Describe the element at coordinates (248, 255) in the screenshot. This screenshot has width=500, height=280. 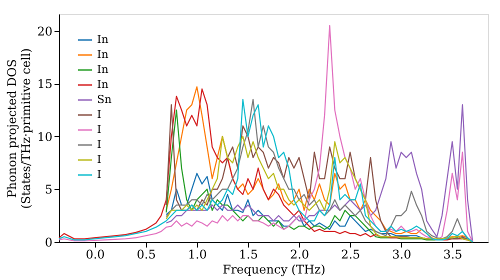
I see `x-tick-label: 1.5` at that location.